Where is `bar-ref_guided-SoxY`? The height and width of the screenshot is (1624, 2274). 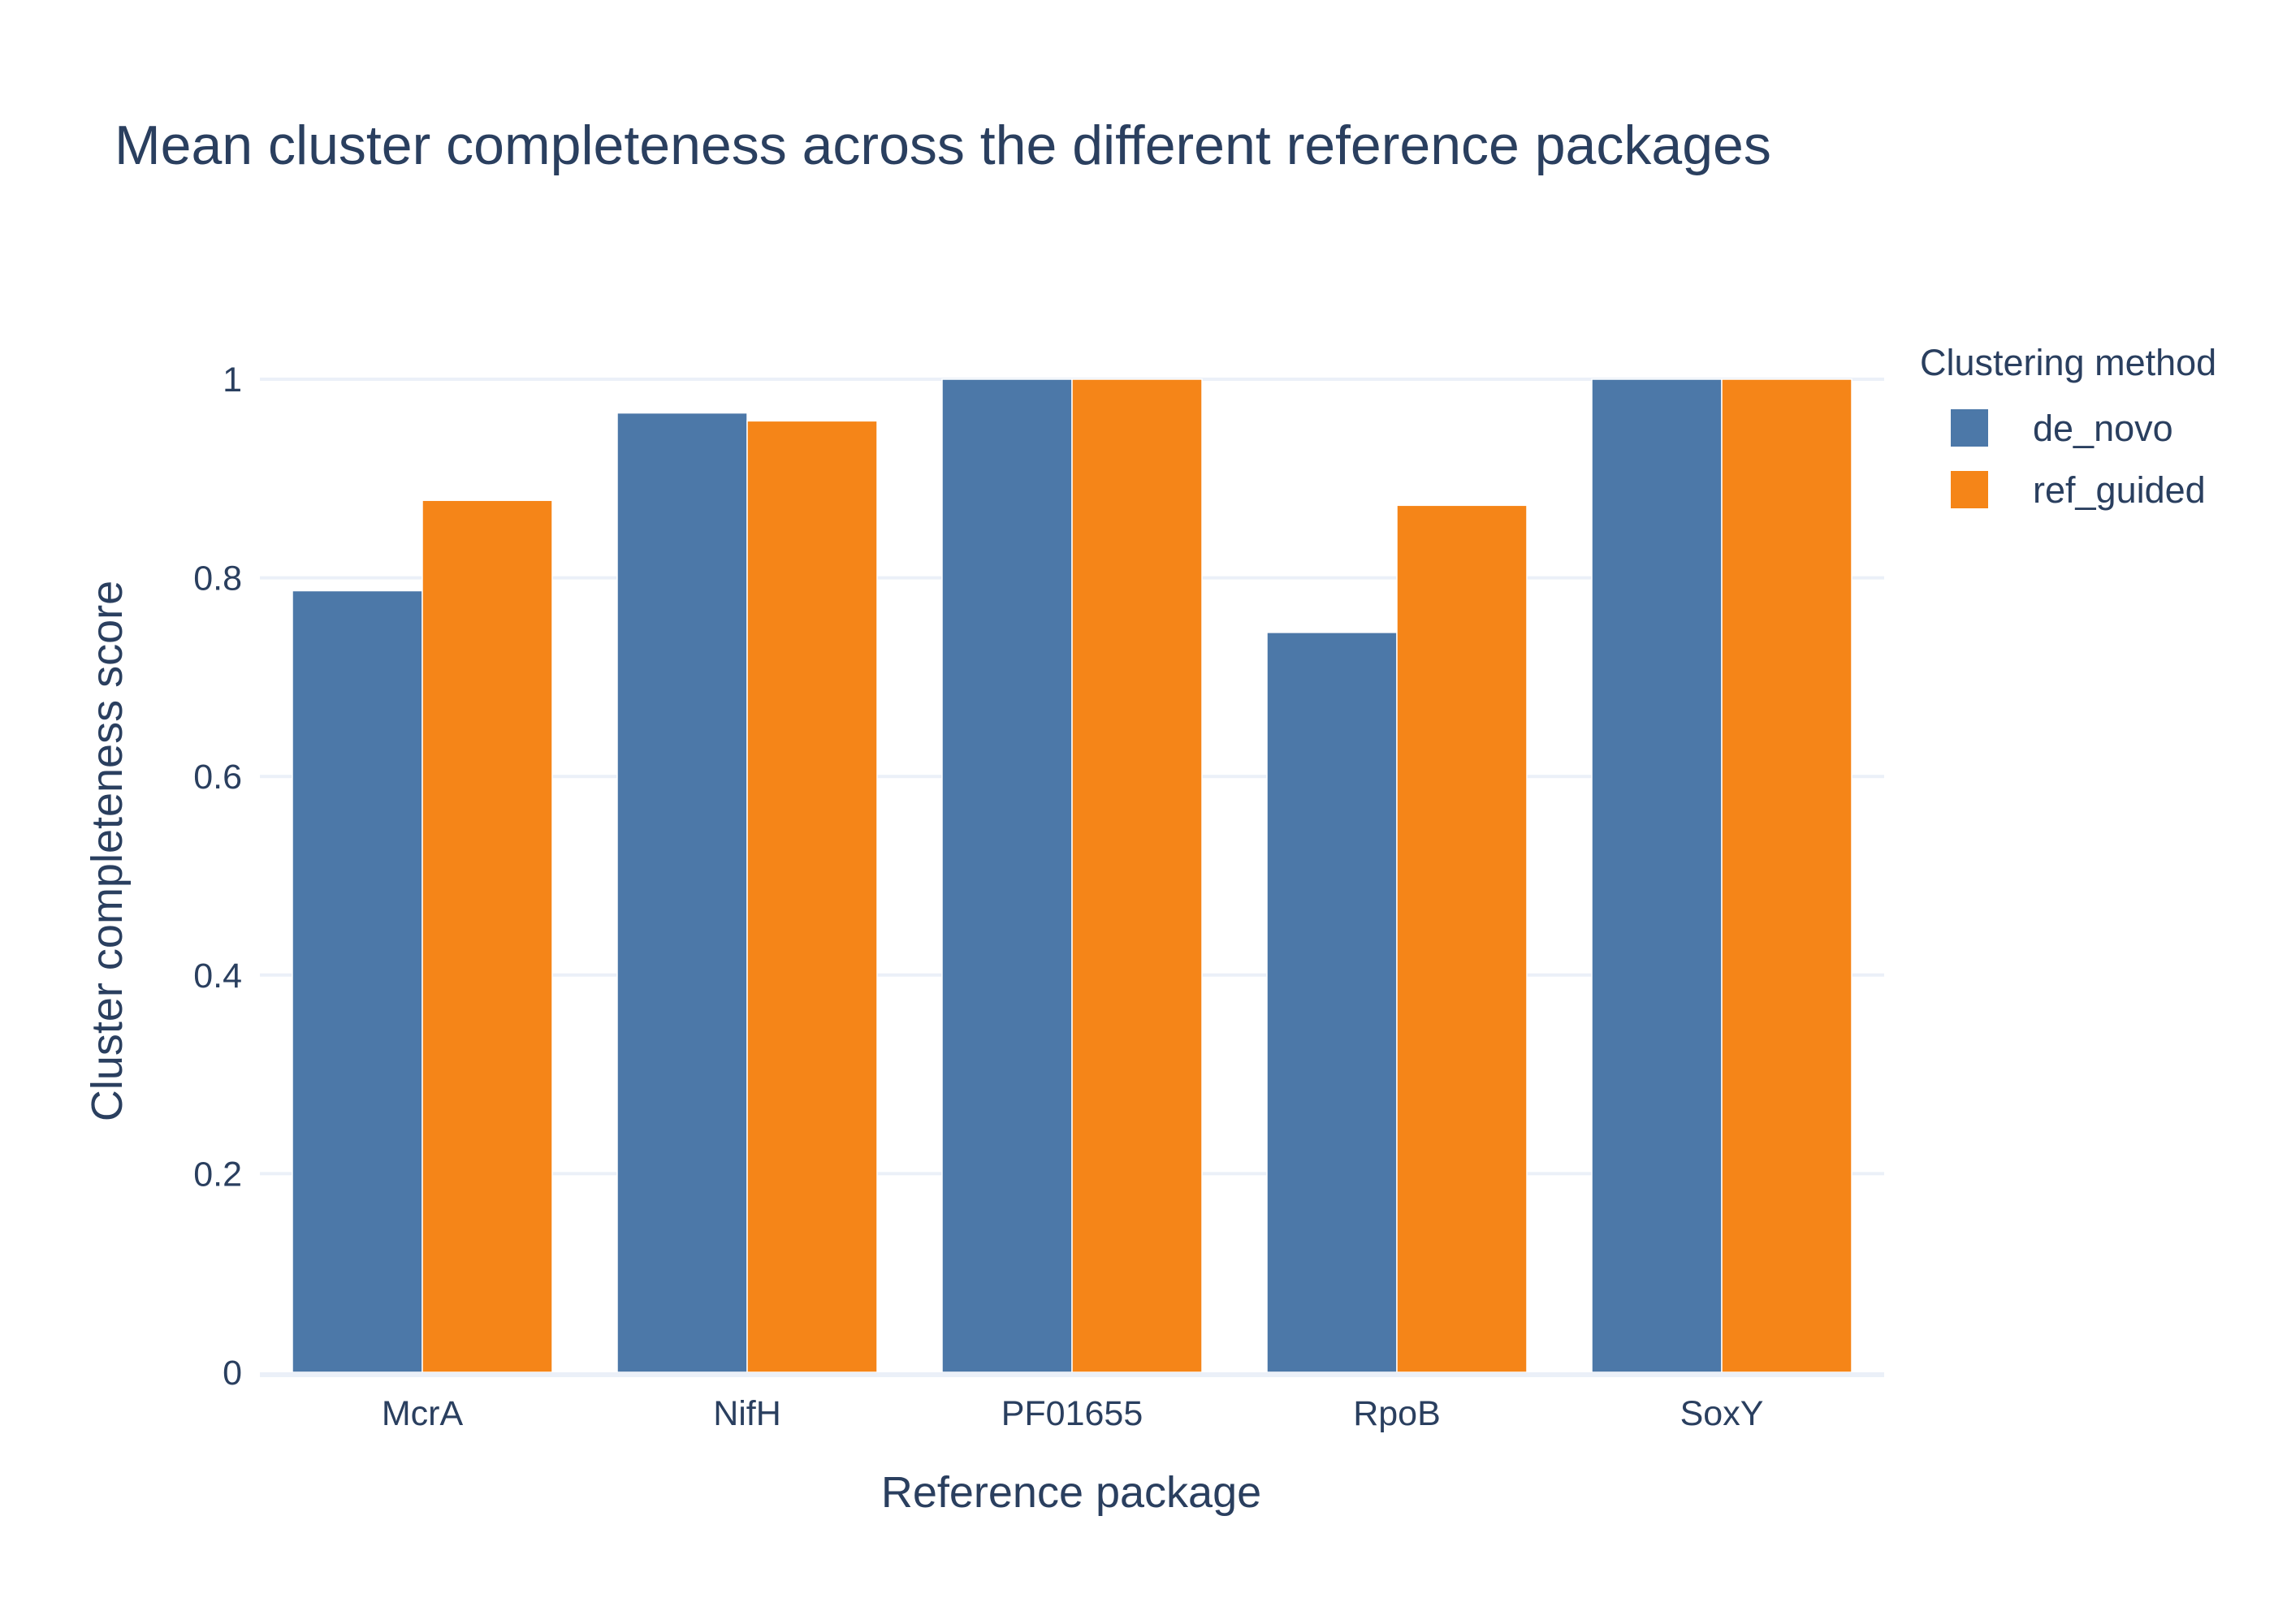
bar-ref_guided-SoxY is located at coordinates (1786, 876).